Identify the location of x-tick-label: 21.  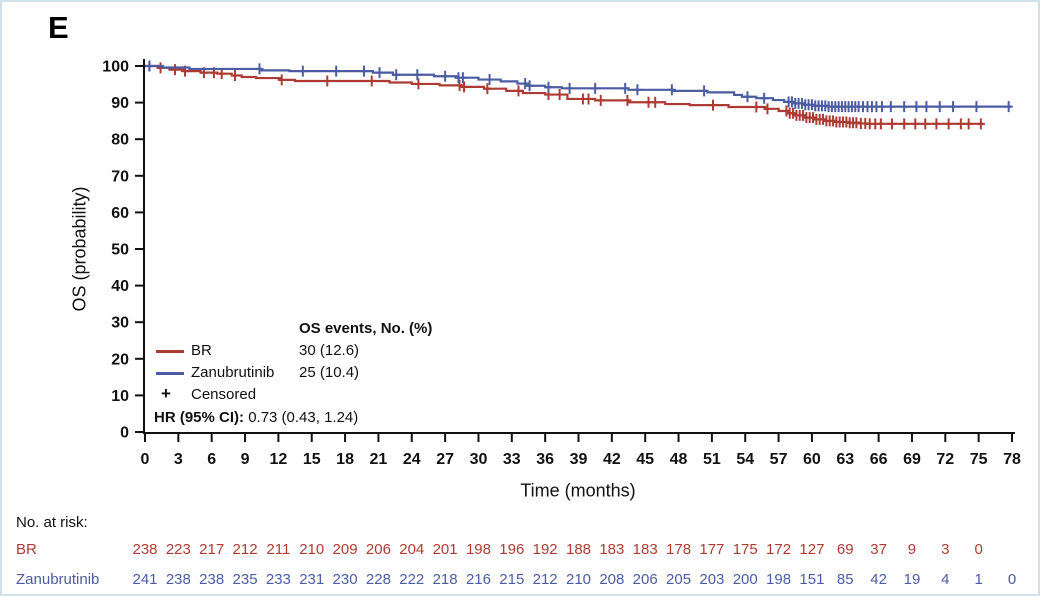
(379, 459).